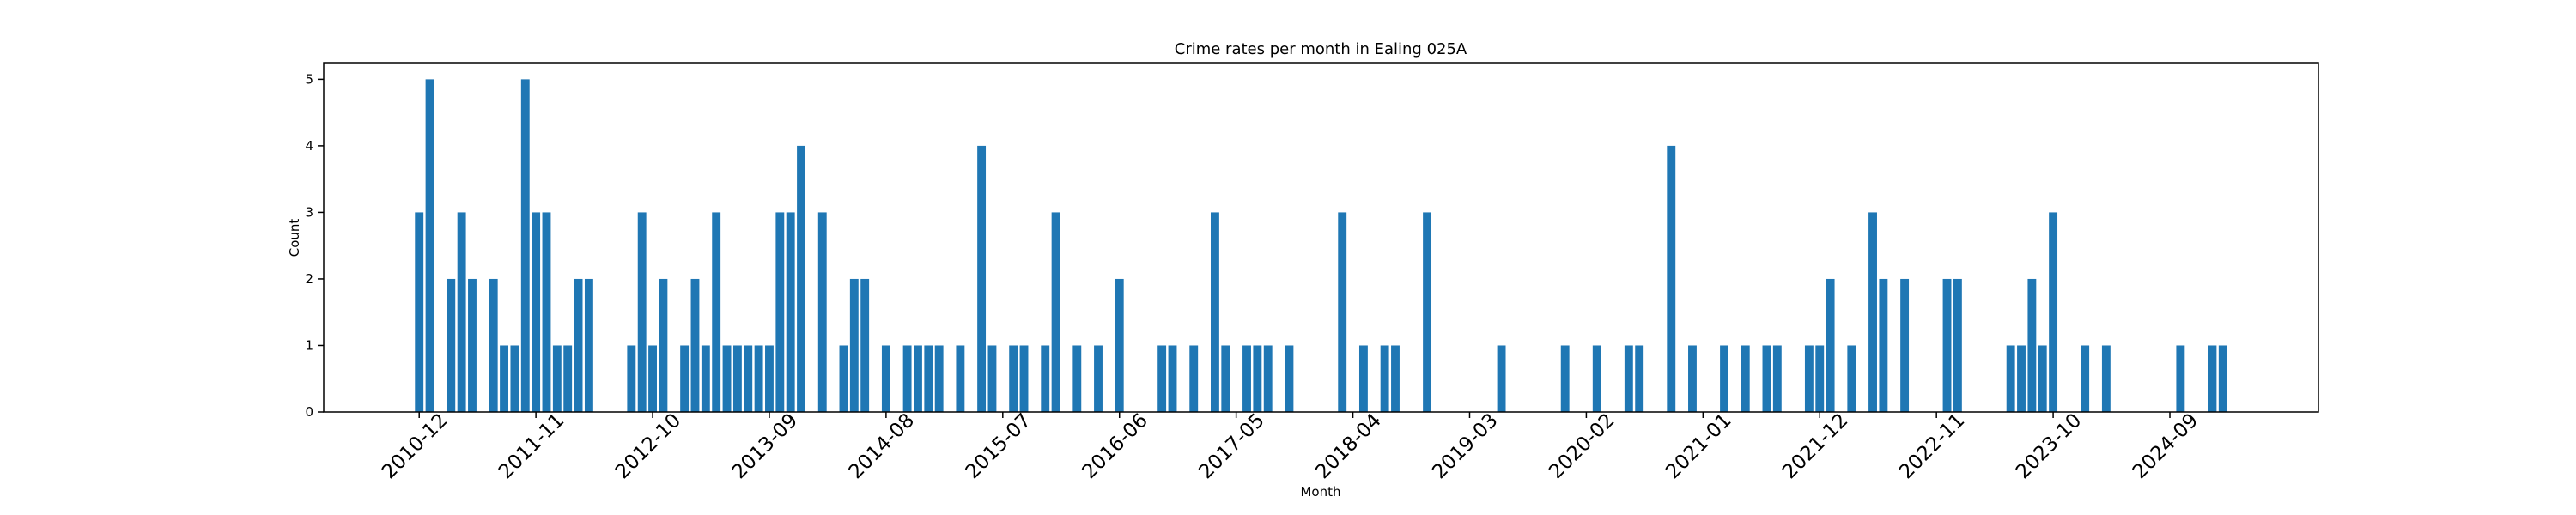 The width and height of the screenshot is (2576, 515). What do you see at coordinates (648, 446) in the screenshot?
I see `x-tick-label: 2012-10` at bounding box center [648, 446].